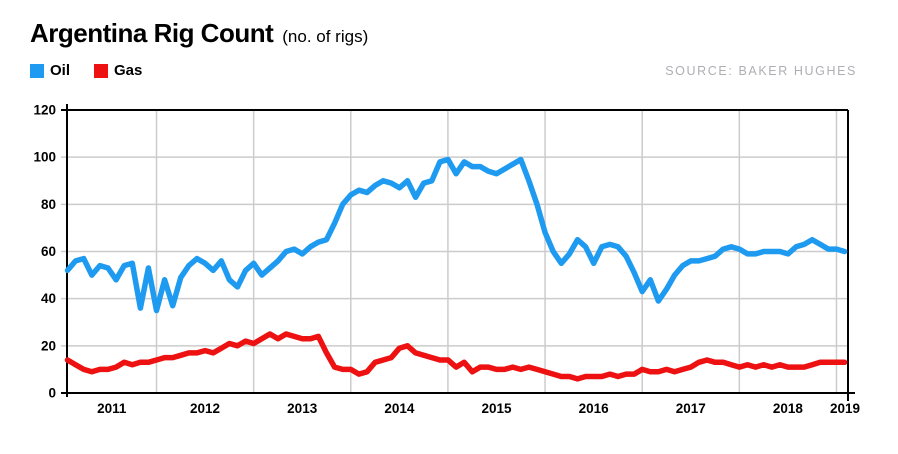 The width and height of the screenshot is (898, 454). Describe the element at coordinates (48, 345) in the screenshot. I see `y-axis-label: 20` at that location.